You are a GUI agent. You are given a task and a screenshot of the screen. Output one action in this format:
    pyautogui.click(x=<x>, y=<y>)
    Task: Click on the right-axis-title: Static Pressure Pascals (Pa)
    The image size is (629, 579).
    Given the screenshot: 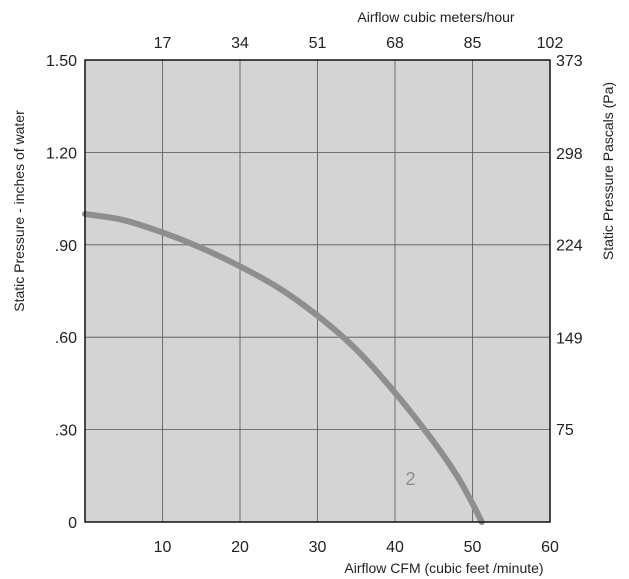 What is the action you would take?
    pyautogui.click(x=608, y=171)
    